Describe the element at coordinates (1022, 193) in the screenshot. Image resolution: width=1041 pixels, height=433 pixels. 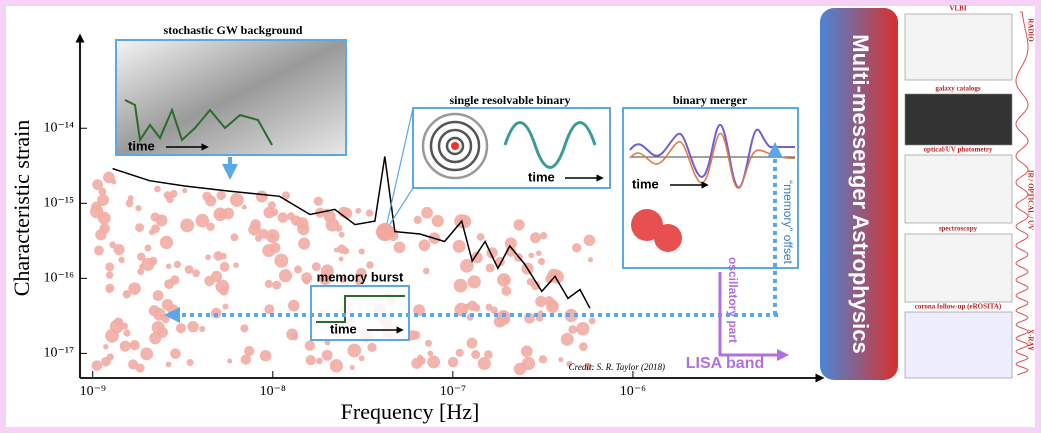
I see `spectrum-wave` at that location.